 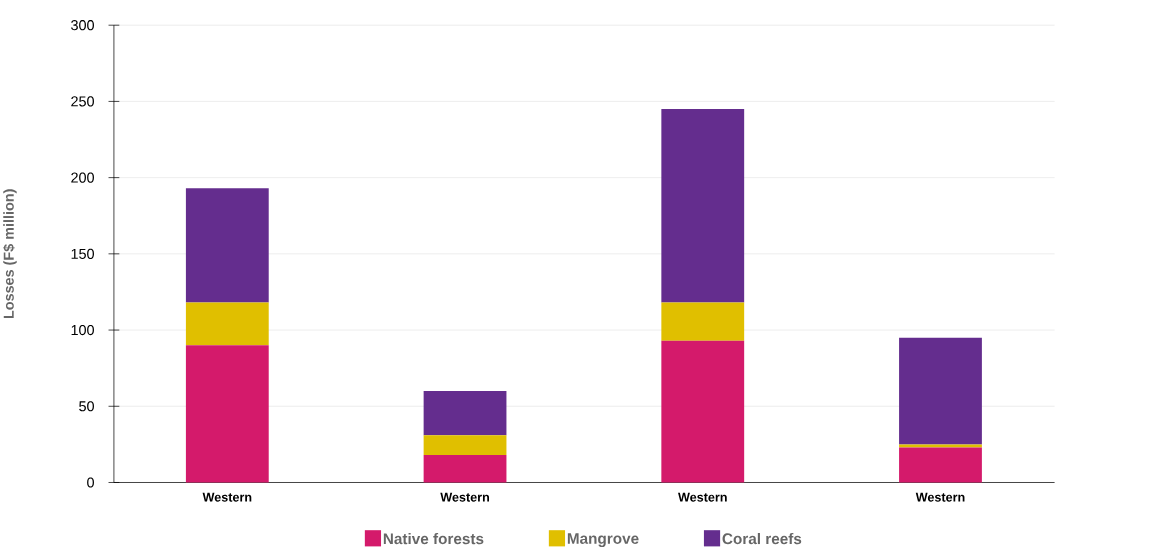 What do you see at coordinates (82, 101) in the screenshot?
I see `y-tick-label: 250` at bounding box center [82, 101].